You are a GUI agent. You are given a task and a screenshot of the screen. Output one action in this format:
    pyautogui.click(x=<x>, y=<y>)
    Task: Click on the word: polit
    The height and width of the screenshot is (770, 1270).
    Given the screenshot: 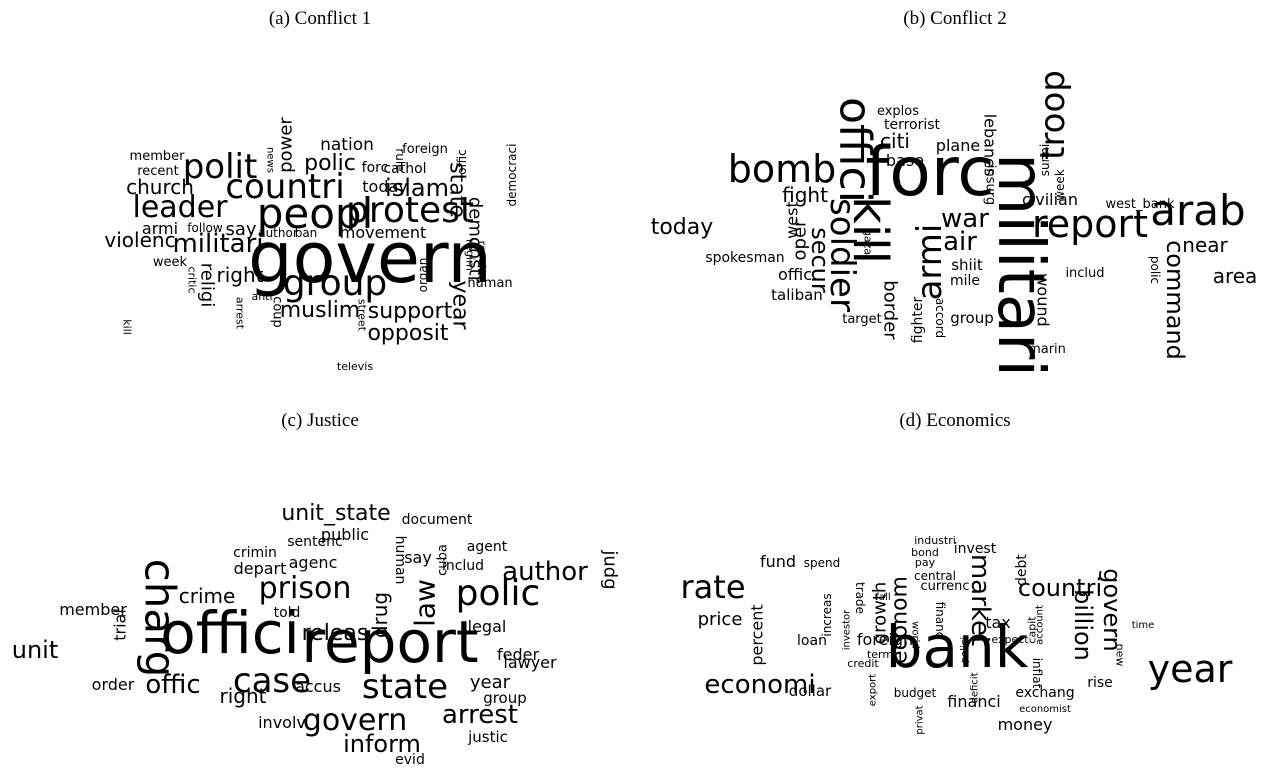 What is the action you would take?
    pyautogui.click(x=220, y=167)
    